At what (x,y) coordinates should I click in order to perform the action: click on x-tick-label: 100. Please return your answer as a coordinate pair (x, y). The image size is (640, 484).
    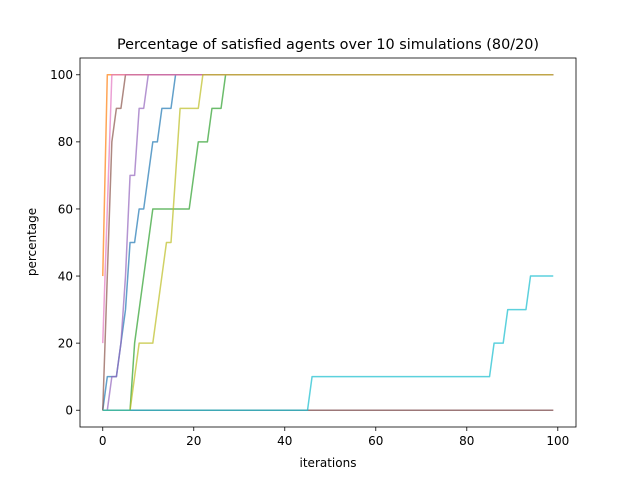
    Looking at the image, I should click on (557, 441).